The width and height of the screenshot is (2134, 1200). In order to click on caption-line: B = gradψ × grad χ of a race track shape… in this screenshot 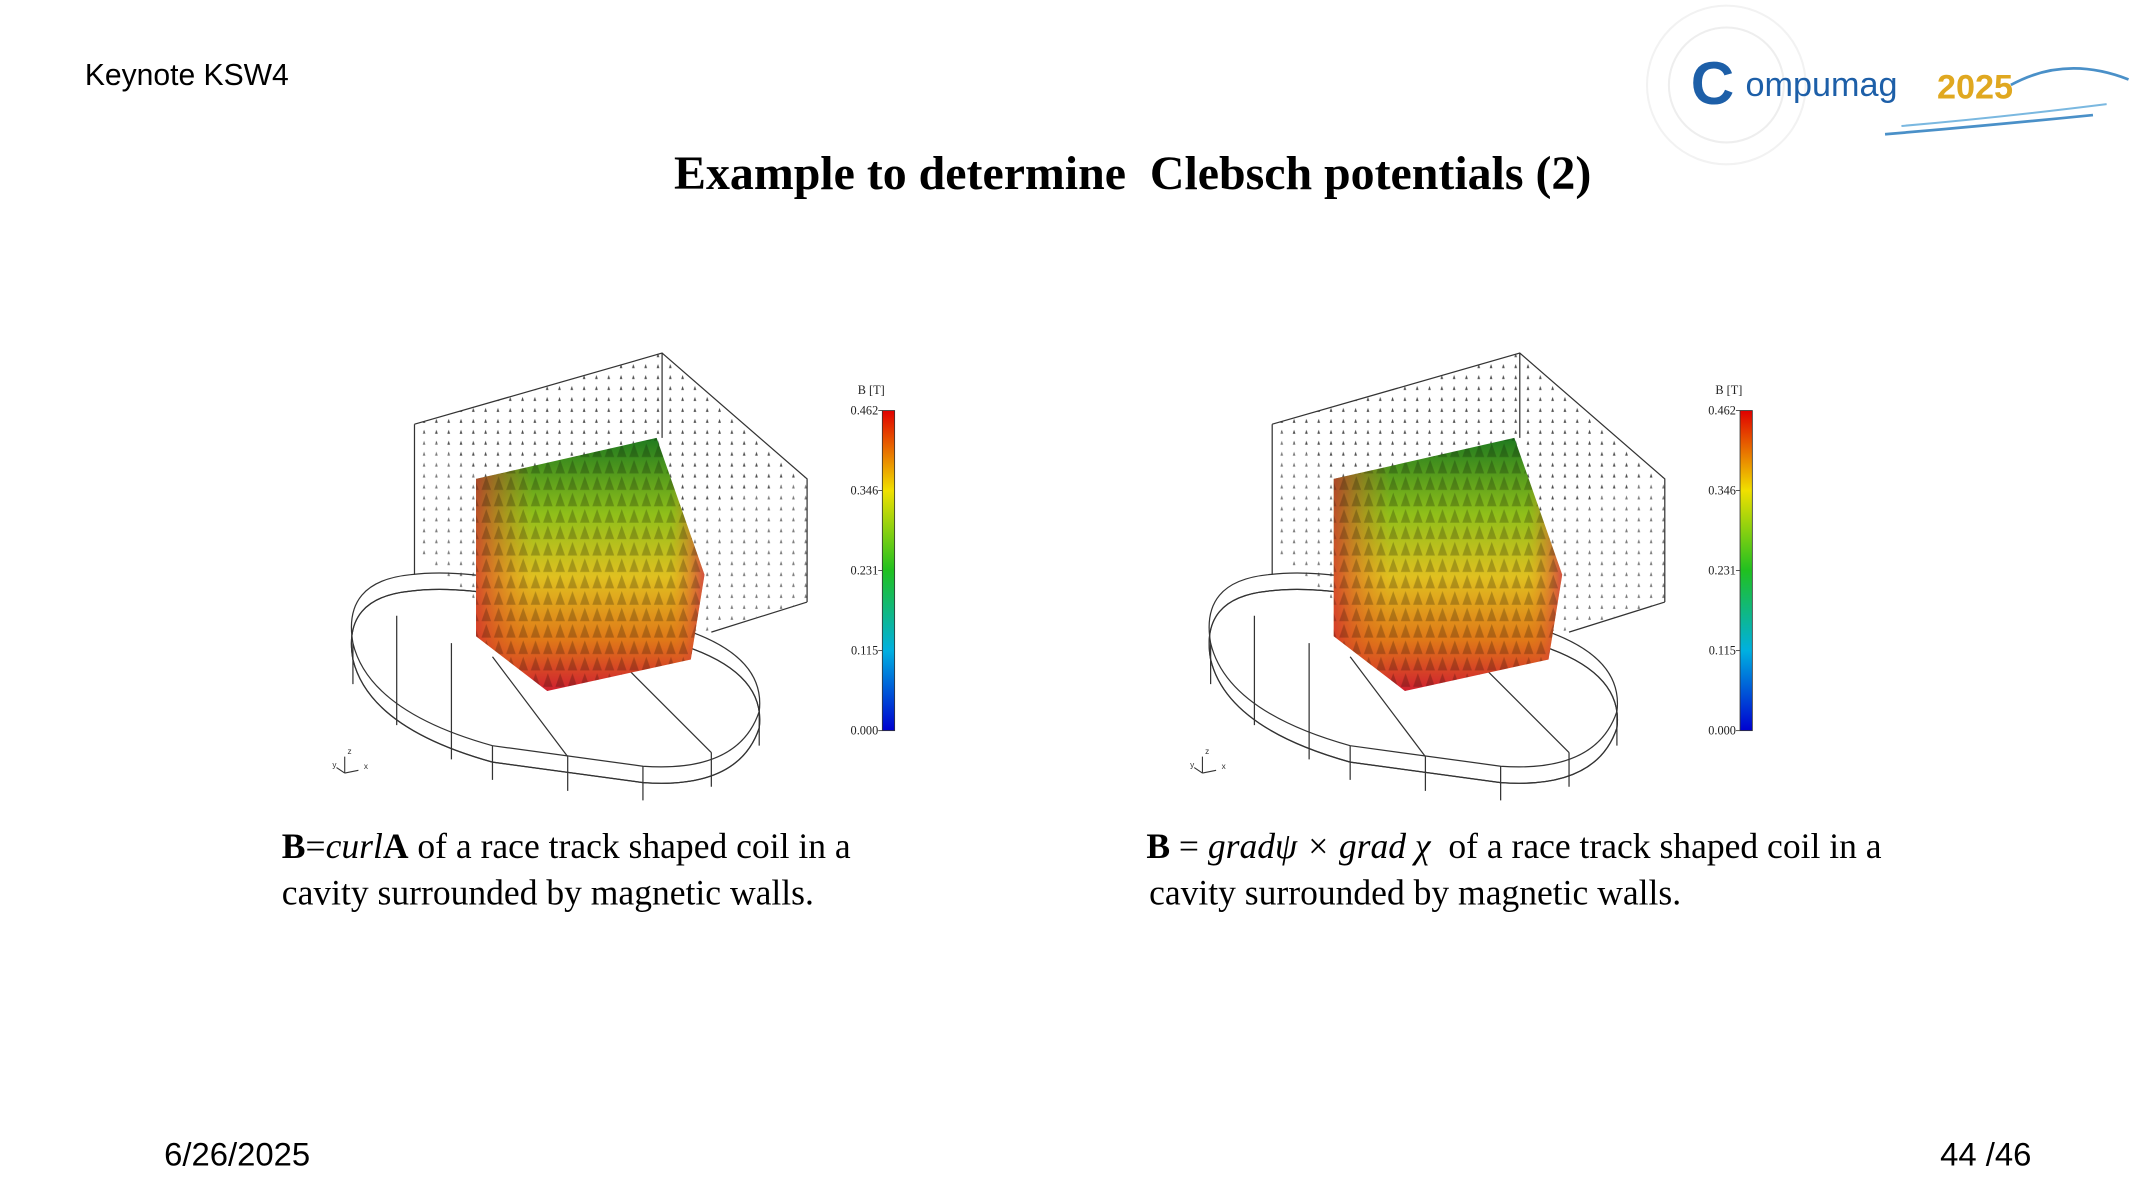, I will do `click(1513, 846)`.